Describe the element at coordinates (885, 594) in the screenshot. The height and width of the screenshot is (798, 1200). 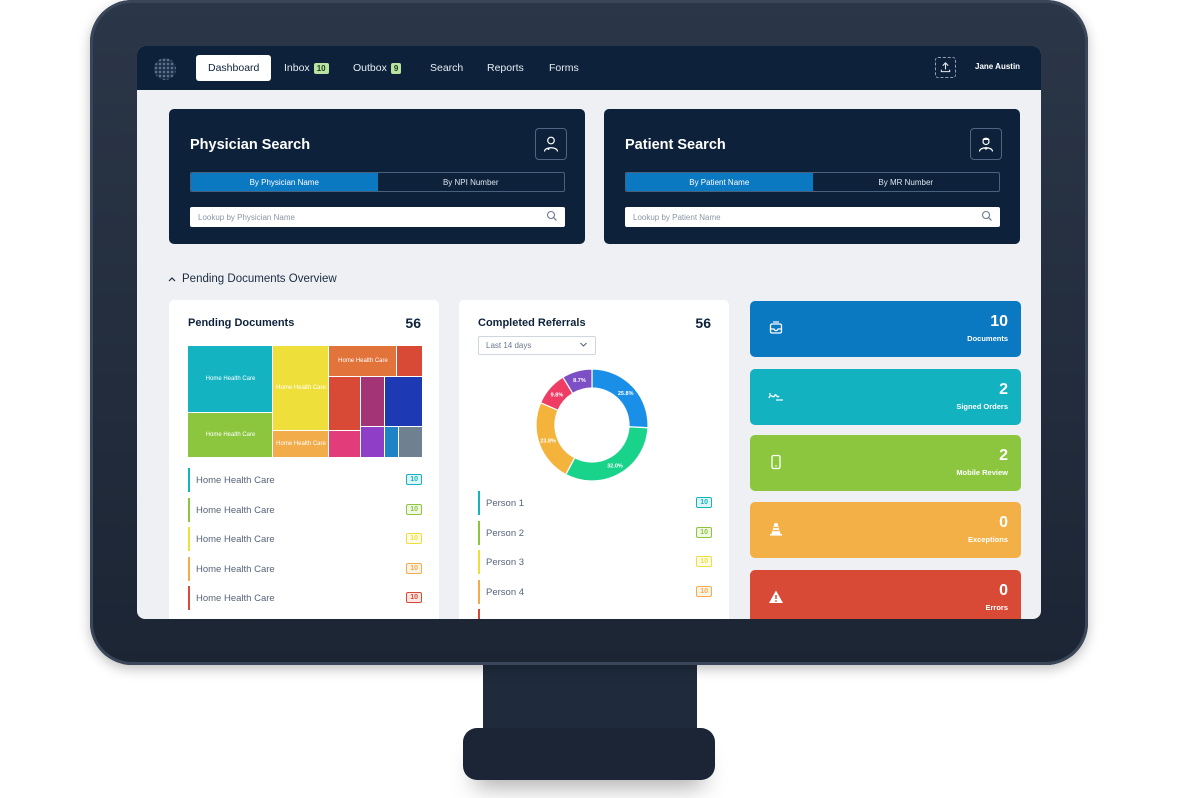
I see `stat-errors-card: 0 Errors` at that location.